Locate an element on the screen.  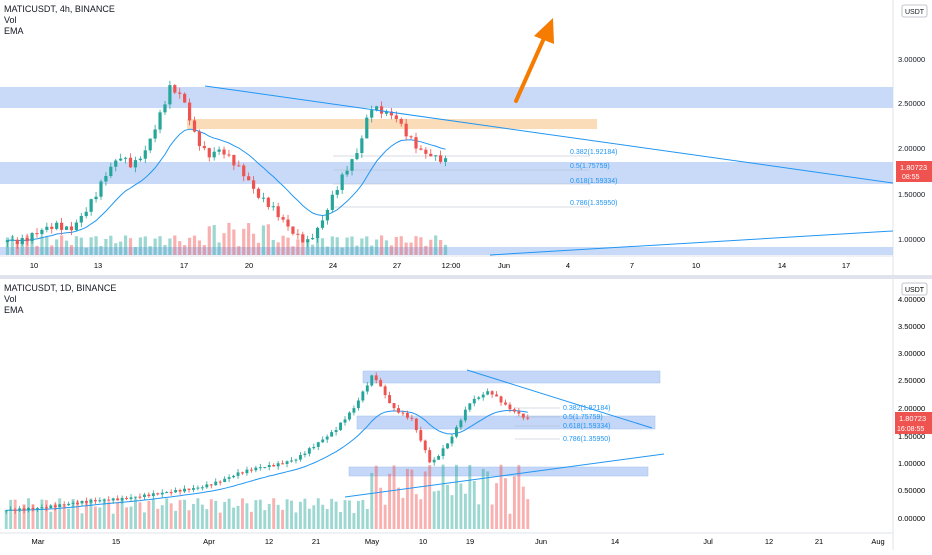
time-tick: 13 is located at coordinates (98, 265).